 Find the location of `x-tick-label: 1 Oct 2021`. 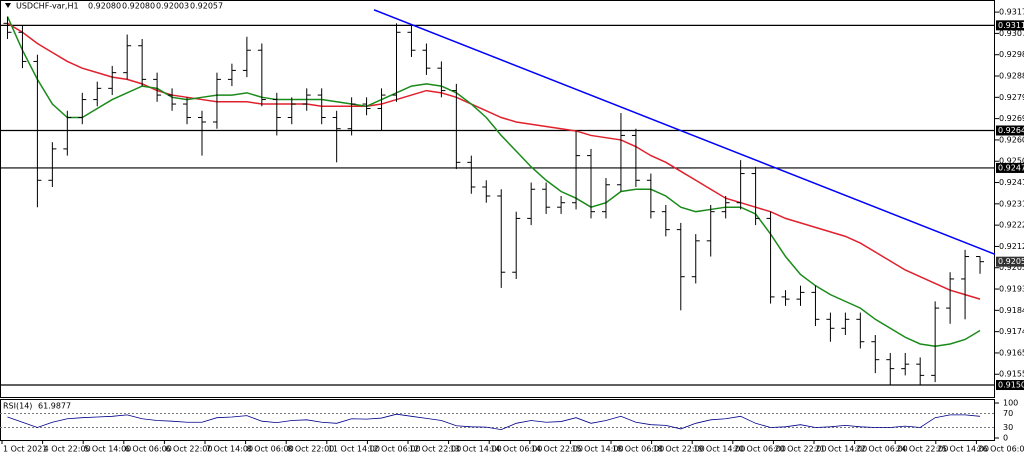

x-tick-label: 1 Oct 2021 is located at coordinates (25, 449).